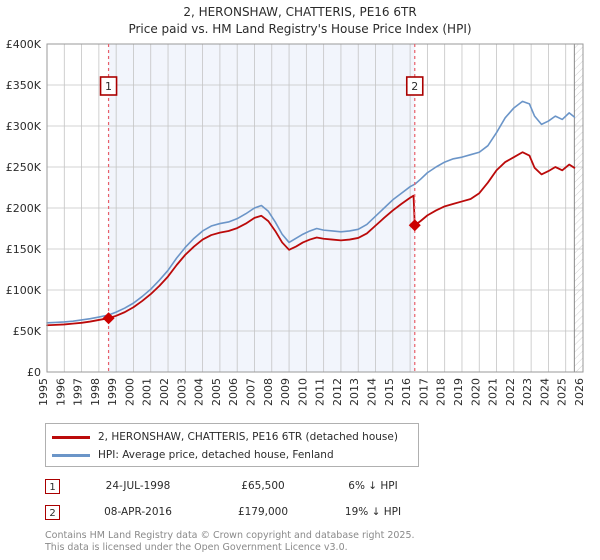 Image resolution: width=600 pixels, height=560 pixels. I want to click on x-axis-tick-label: 2011, so click(320, 392).